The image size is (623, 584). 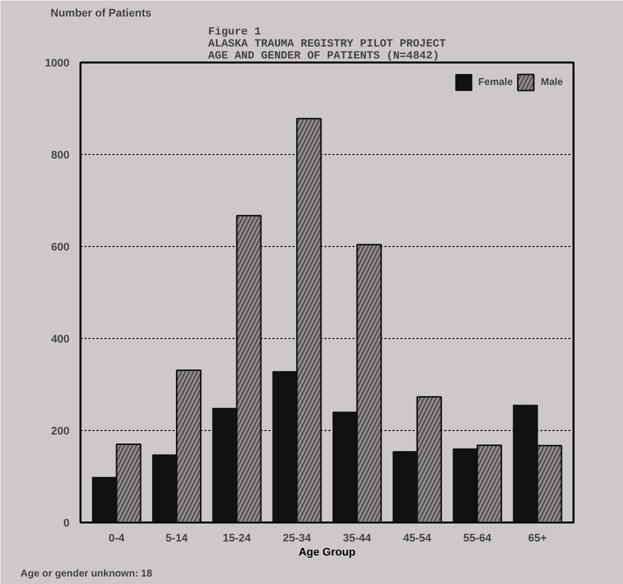 What do you see at coordinates (495, 82) in the screenshot?
I see `legend-label: Female` at bounding box center [495, 82].